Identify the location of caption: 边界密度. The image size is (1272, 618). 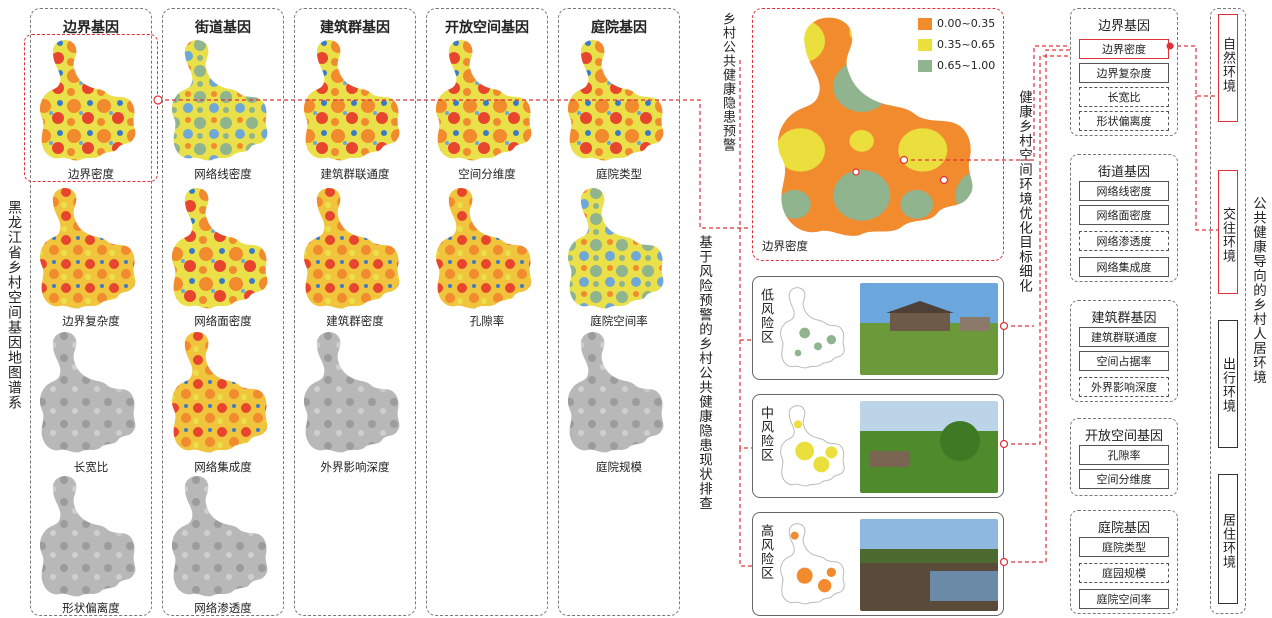
(91, 174).